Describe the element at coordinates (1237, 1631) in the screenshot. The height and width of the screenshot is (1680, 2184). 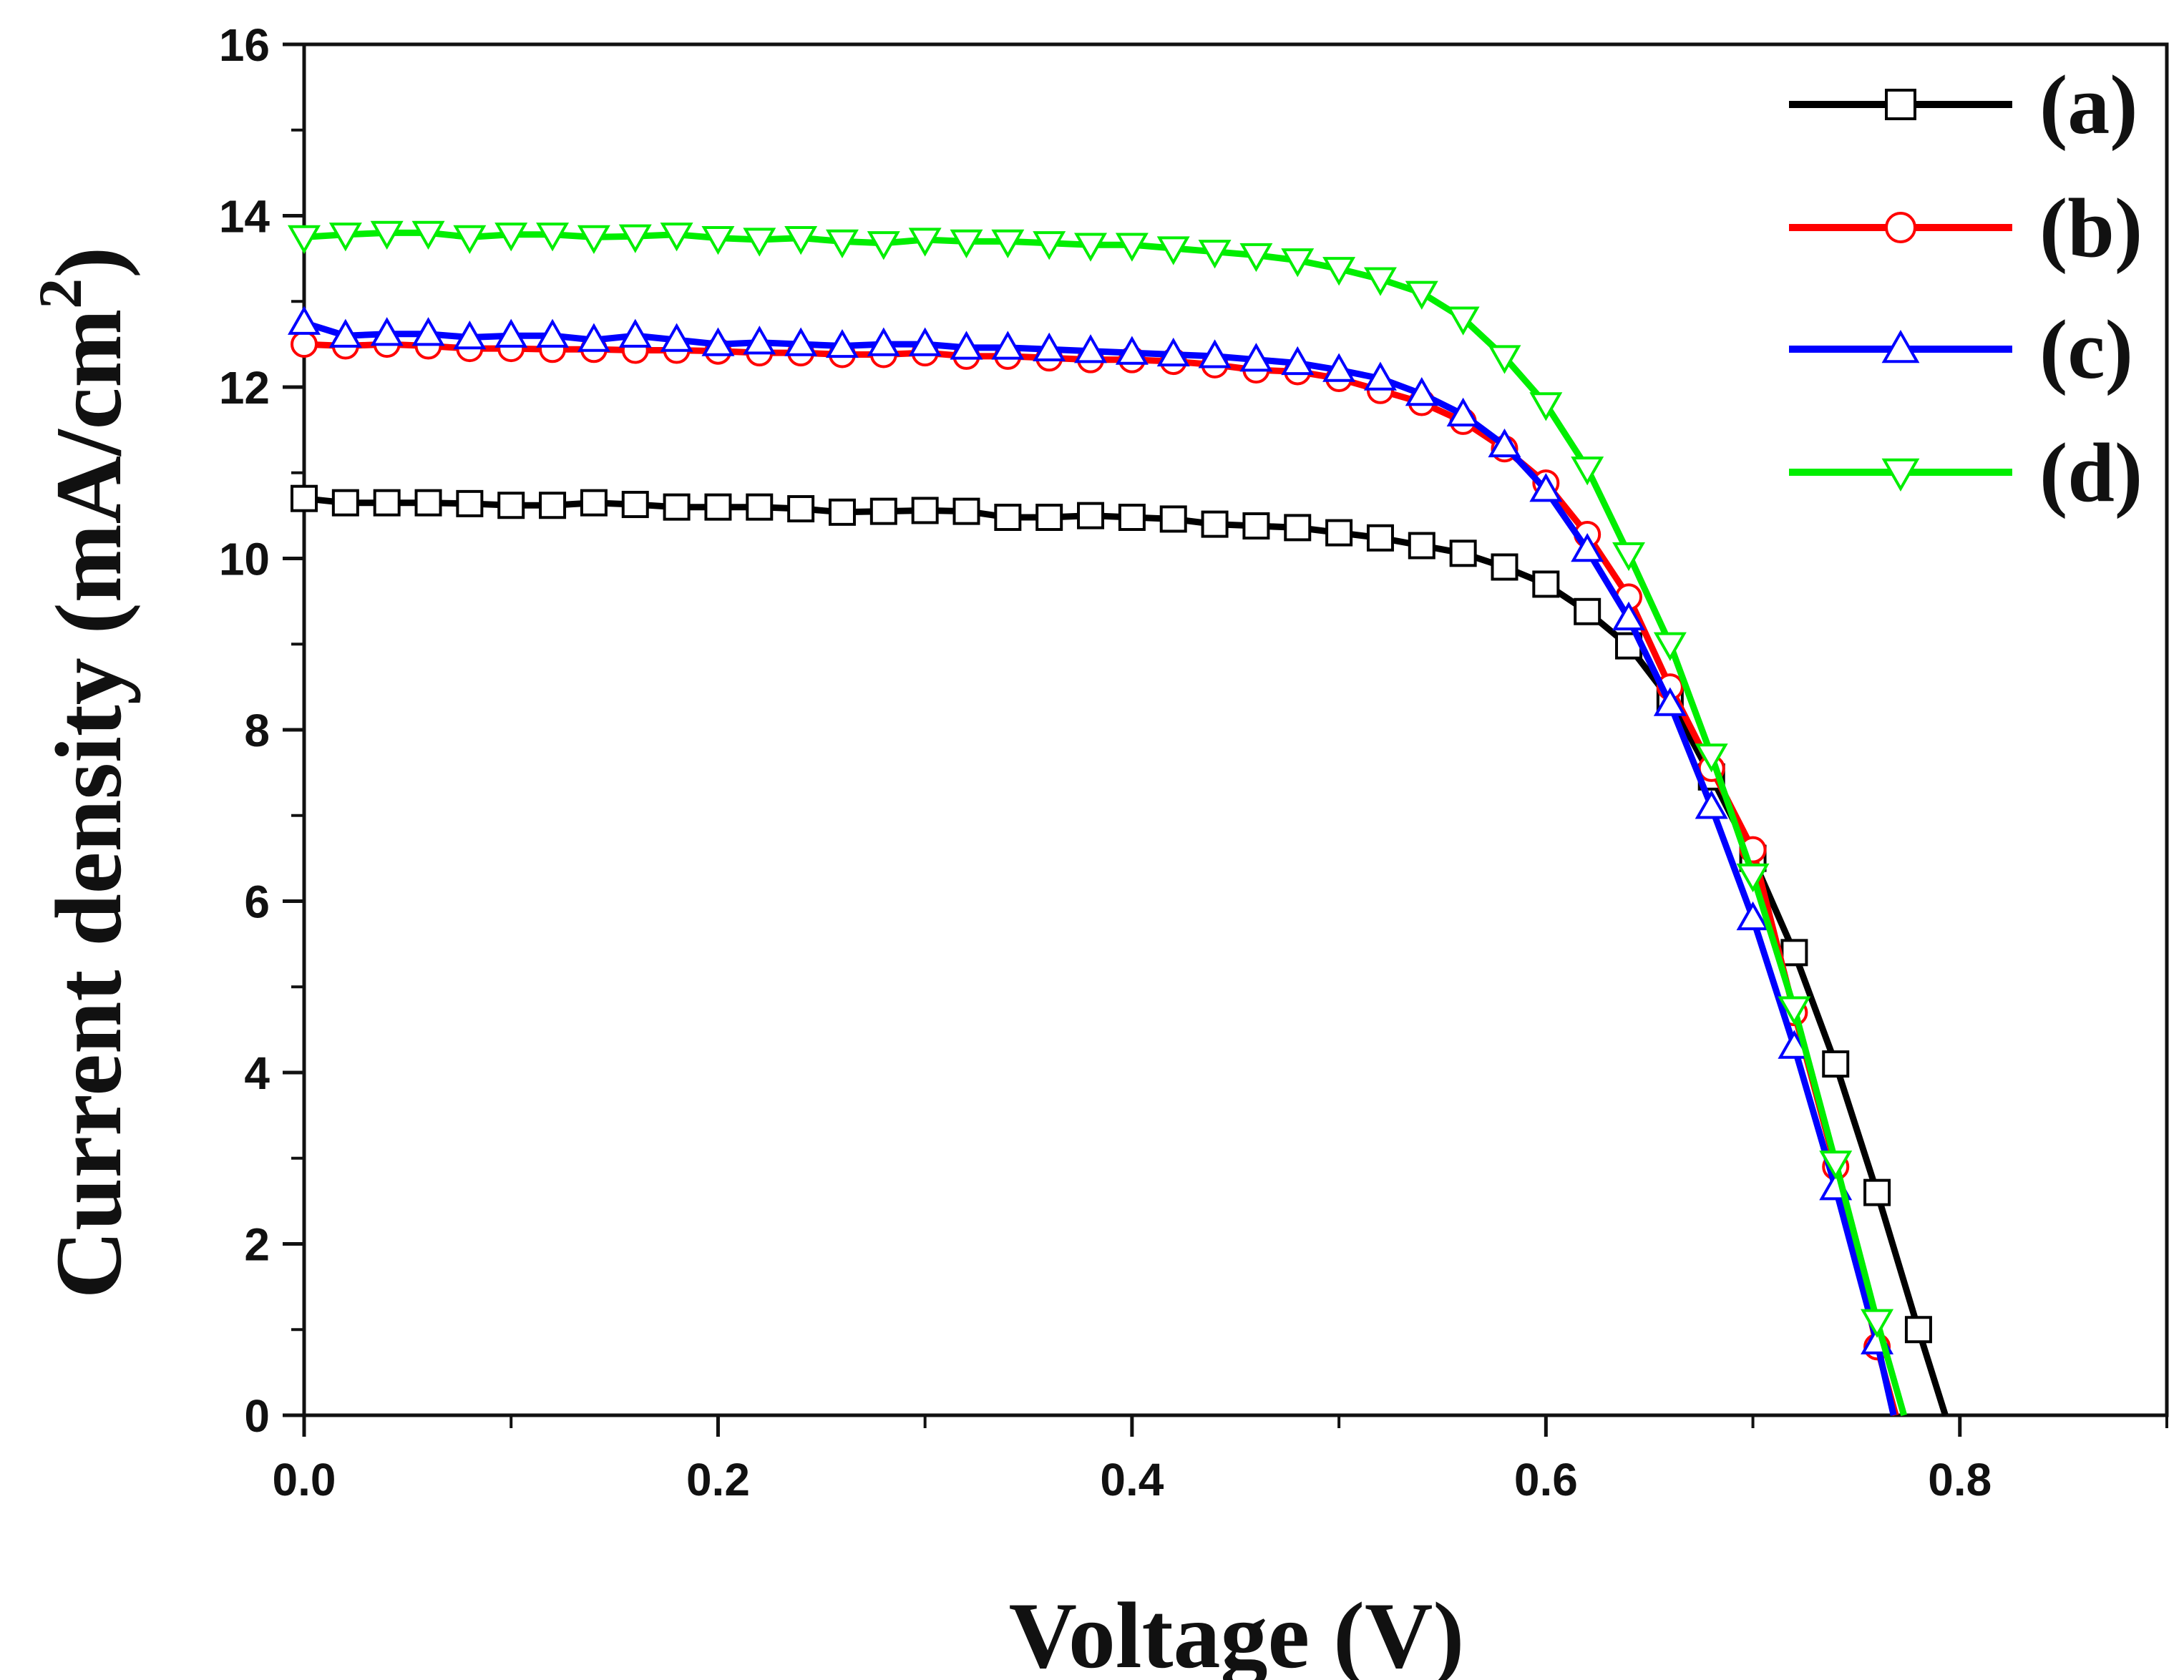
I see `x-axis-title: Voltage (V)` at that location.